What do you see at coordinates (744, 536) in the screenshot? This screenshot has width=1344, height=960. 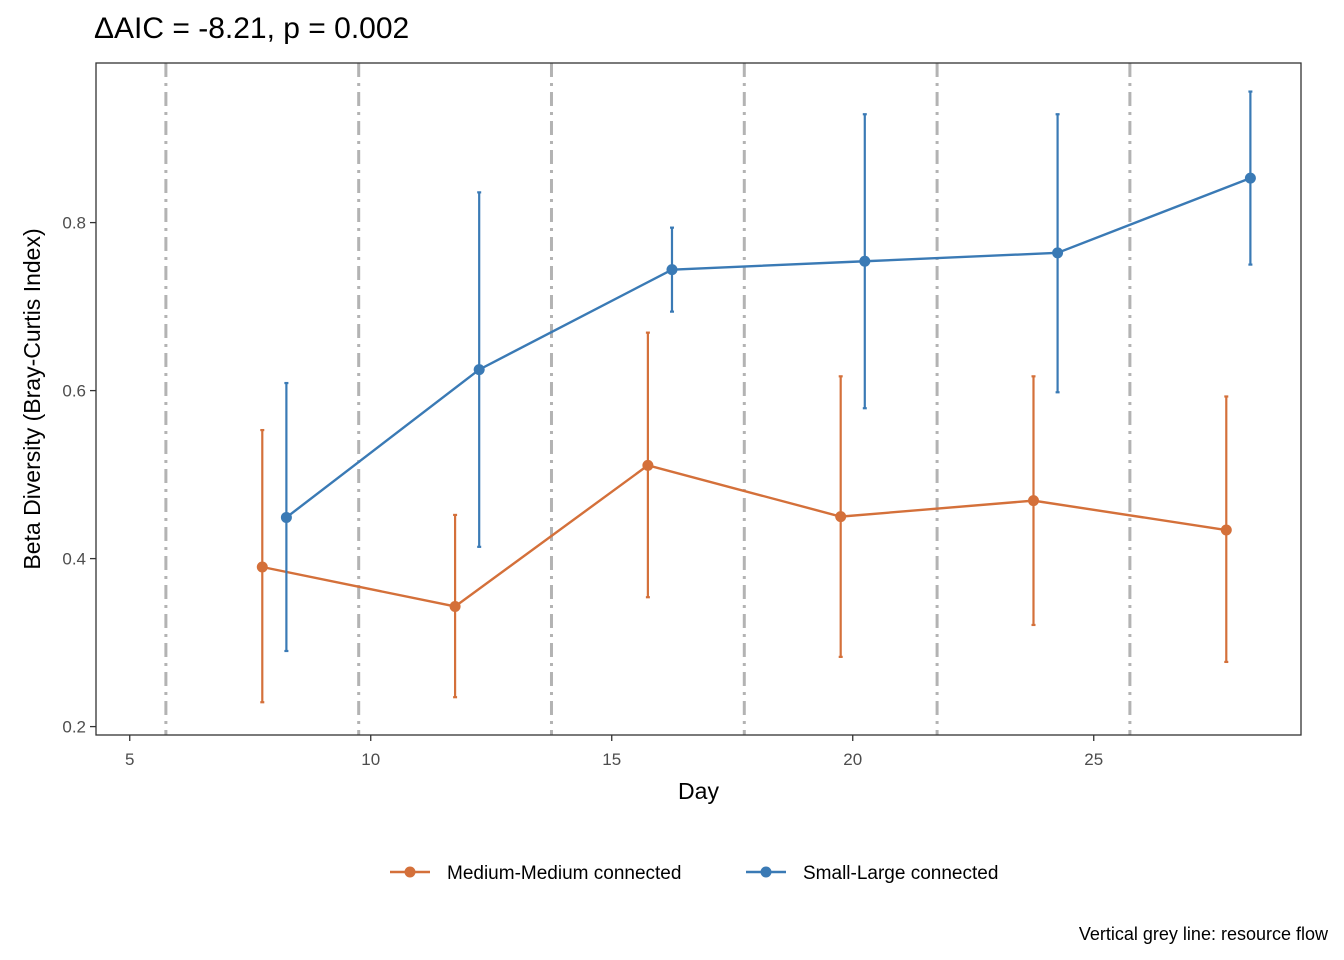 I see `series-line` at bounding box center [744, 536].